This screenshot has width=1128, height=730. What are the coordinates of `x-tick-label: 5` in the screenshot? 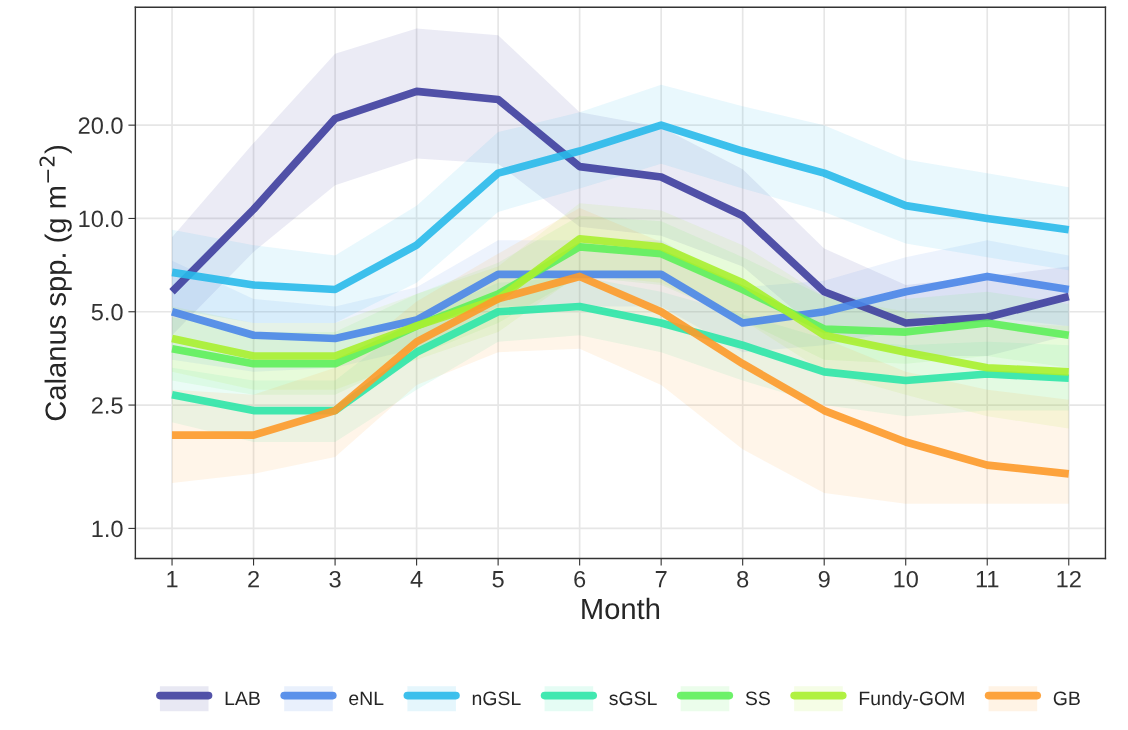 It's located at (498, 579).